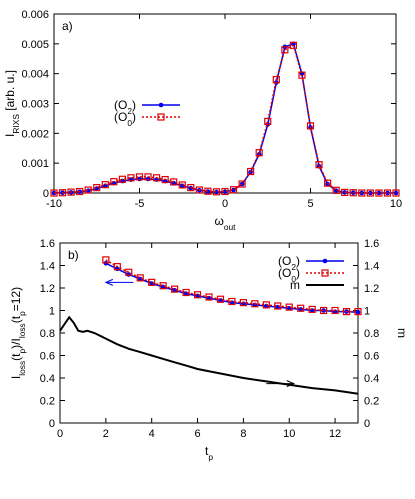 This screenshot has width=415, height=499. What do you see at coordinates (367, 424) in the screenshot?
I see `y2-tick-label: 0` at bounding box center [367, 424].